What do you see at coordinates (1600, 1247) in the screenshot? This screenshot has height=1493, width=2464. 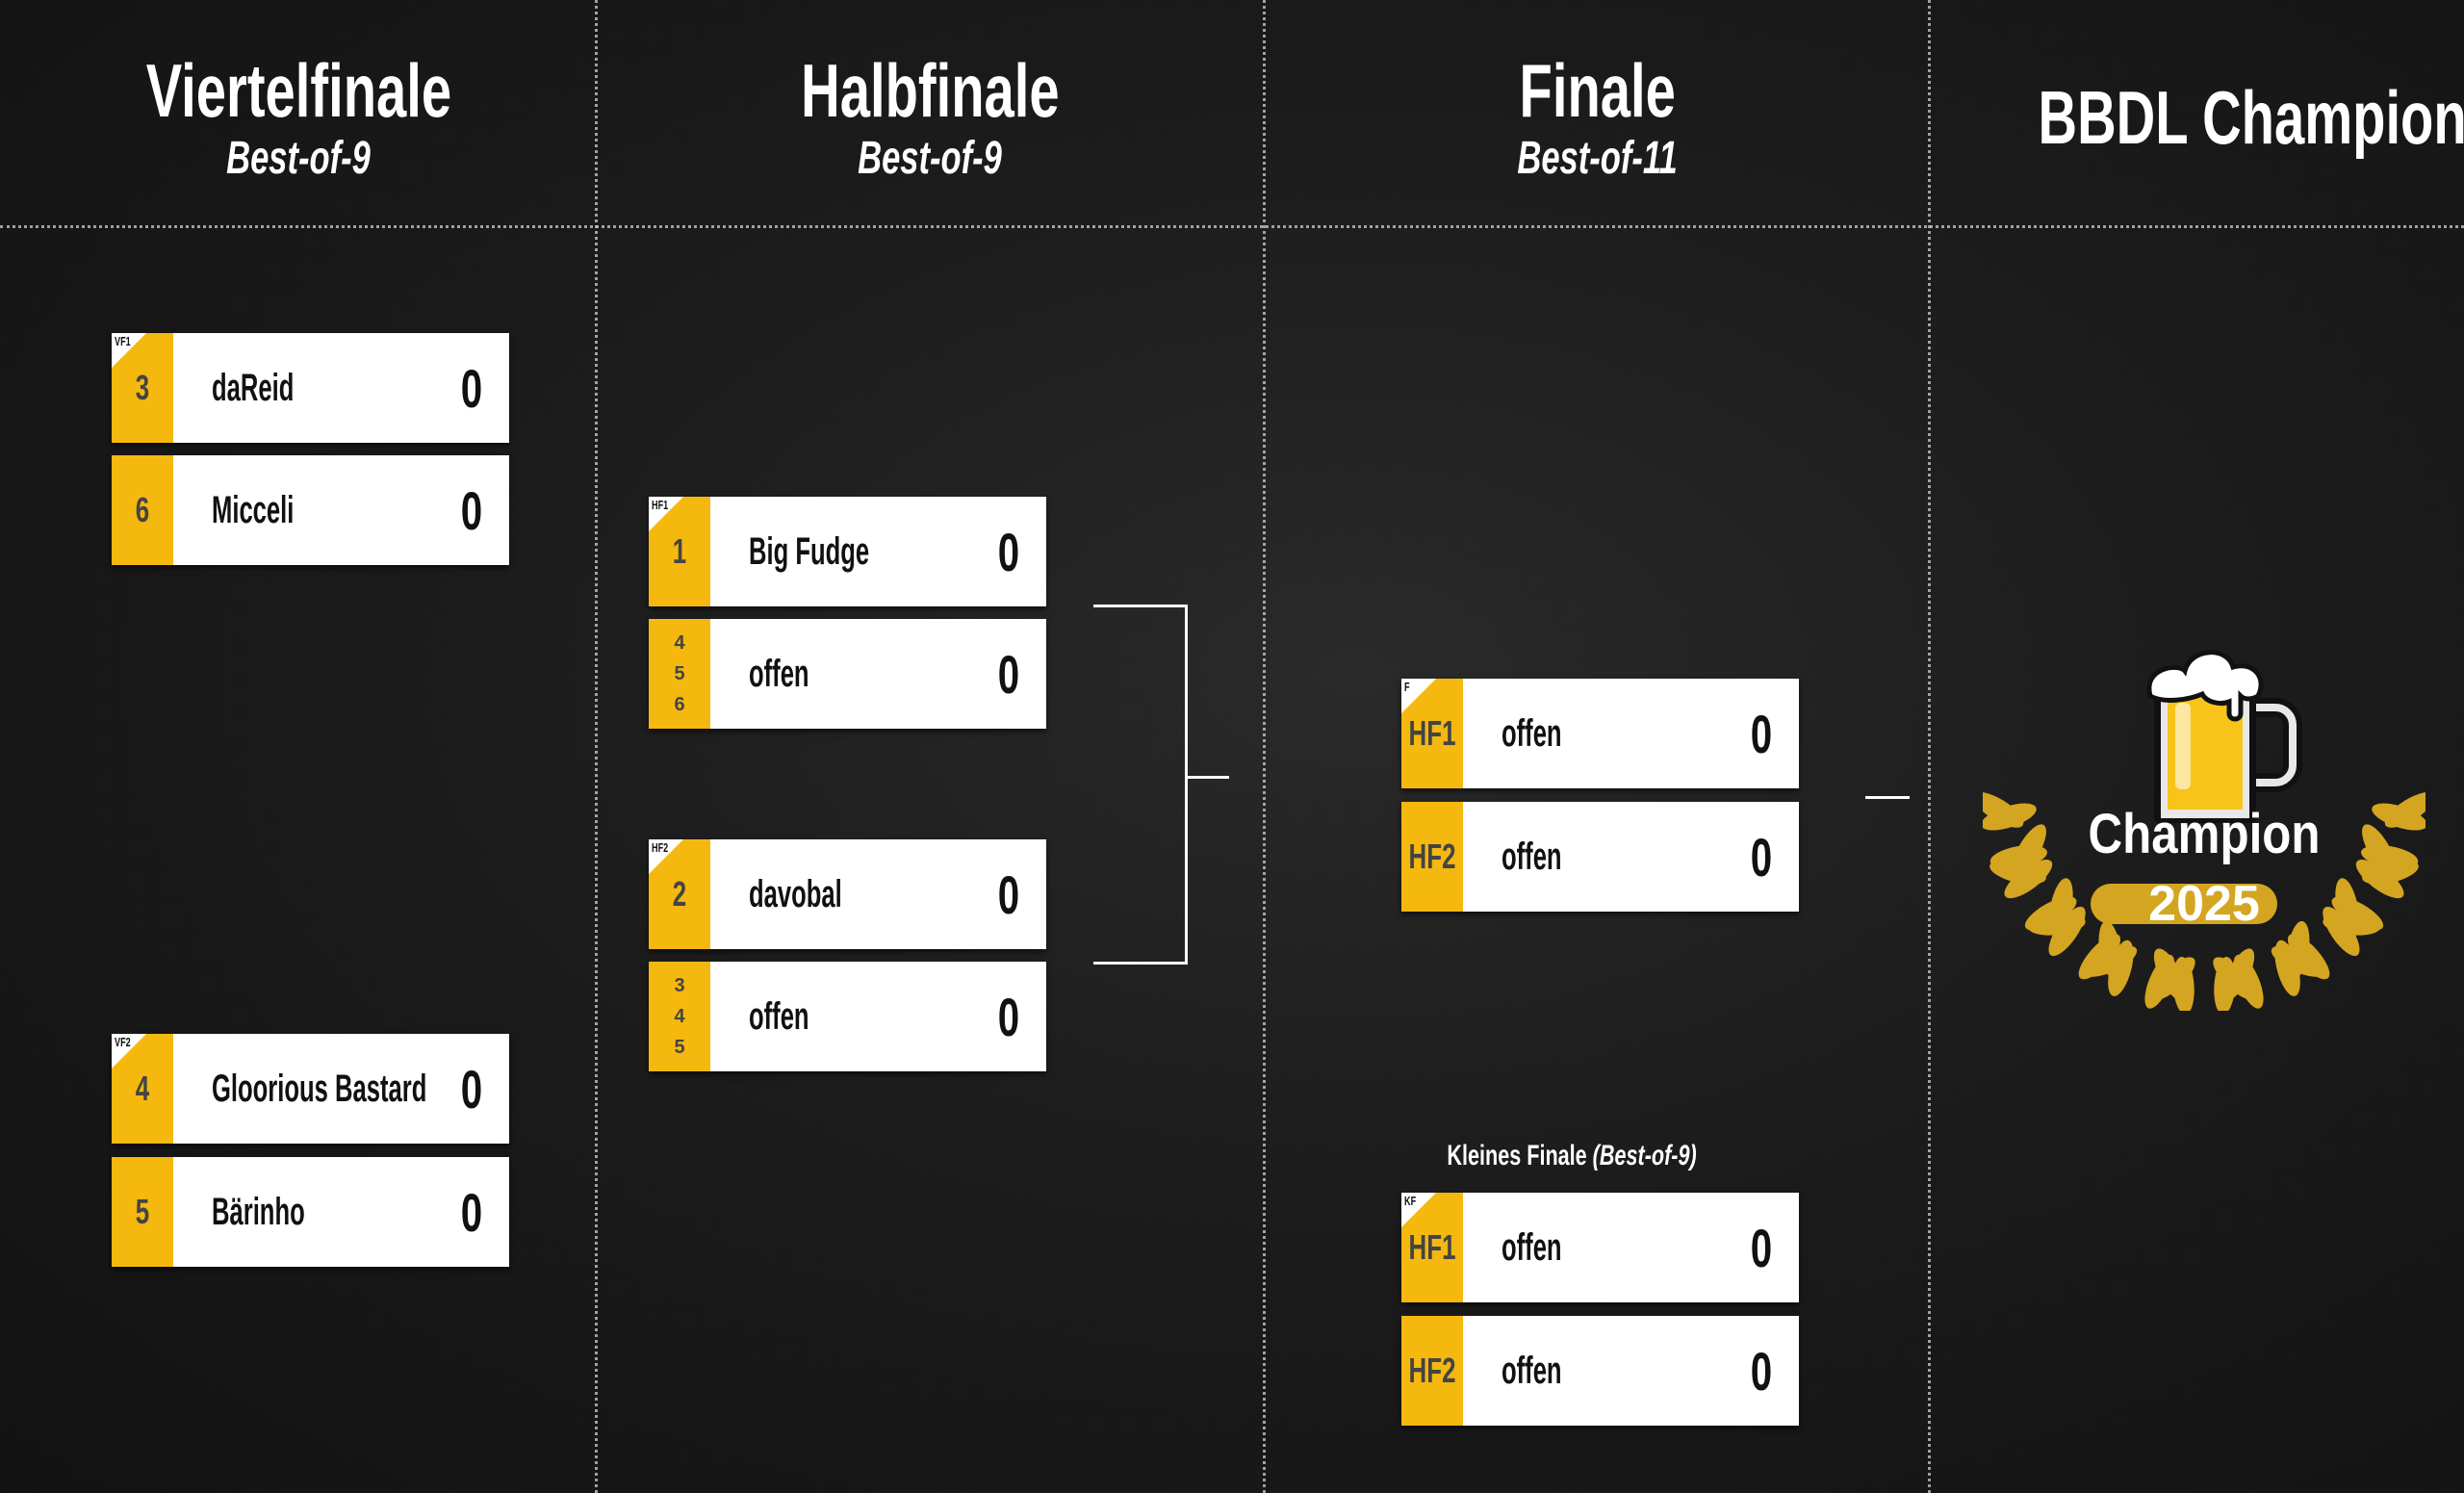 I see `match-kf-player-1: HF1 KF offen 0` at bounding box center [1600, 1247].